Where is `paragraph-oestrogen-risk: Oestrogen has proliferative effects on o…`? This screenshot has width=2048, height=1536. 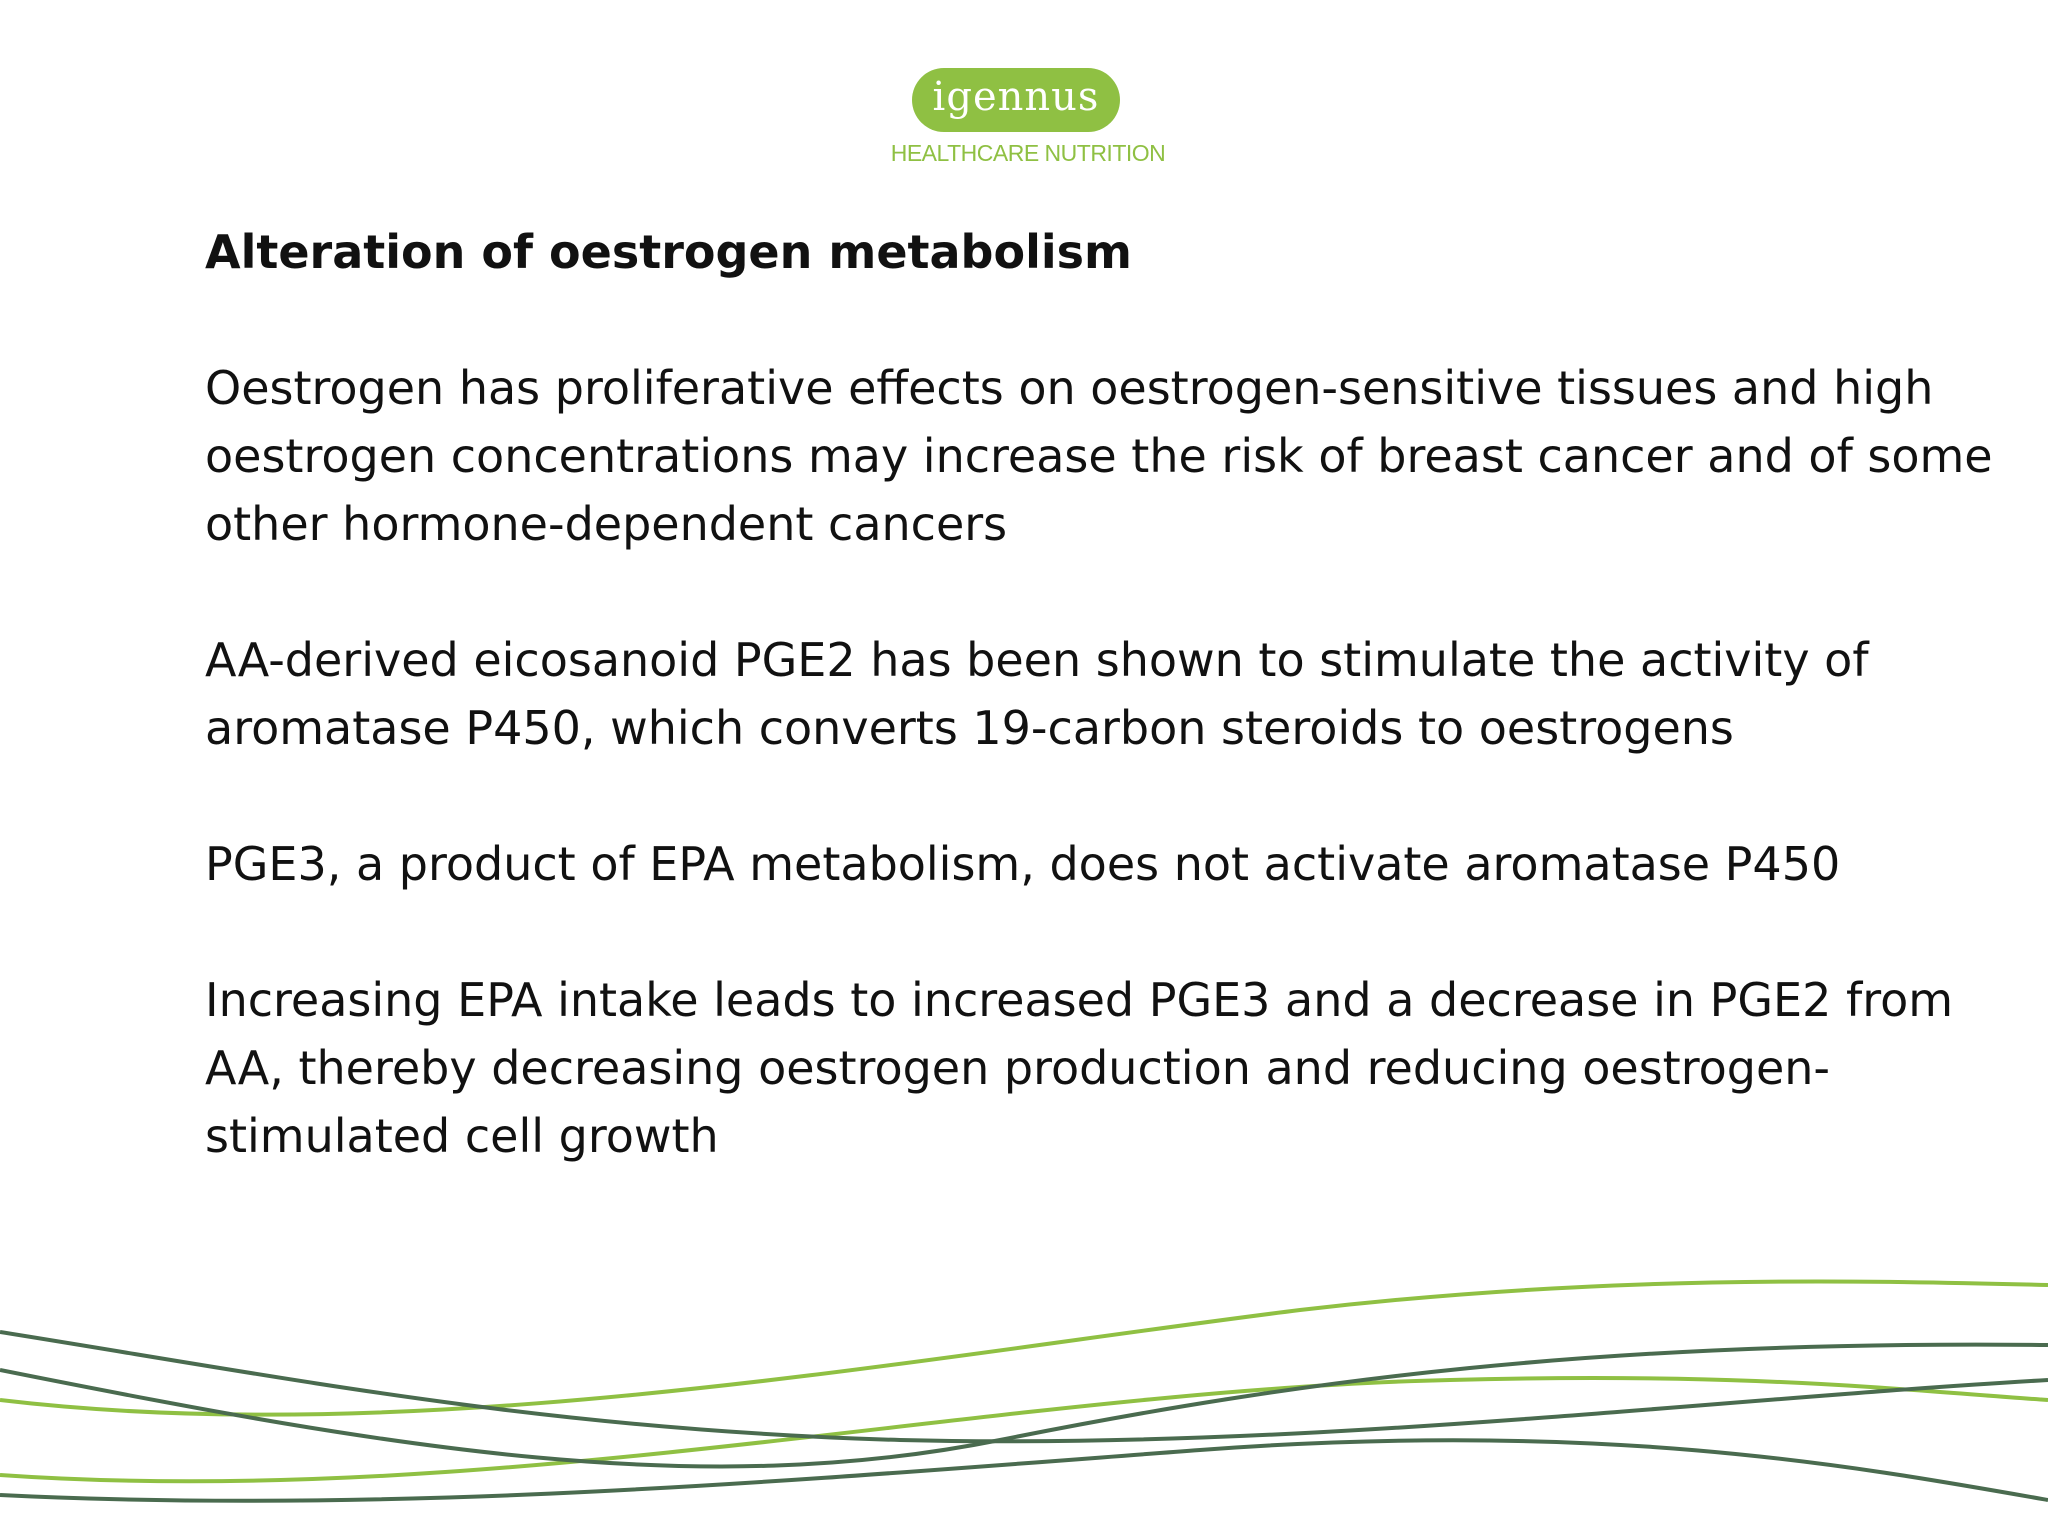 paragraph-oestrogen-risk: Oestrogen has proliferative effects on o… is located at coordinates (1099, 456).